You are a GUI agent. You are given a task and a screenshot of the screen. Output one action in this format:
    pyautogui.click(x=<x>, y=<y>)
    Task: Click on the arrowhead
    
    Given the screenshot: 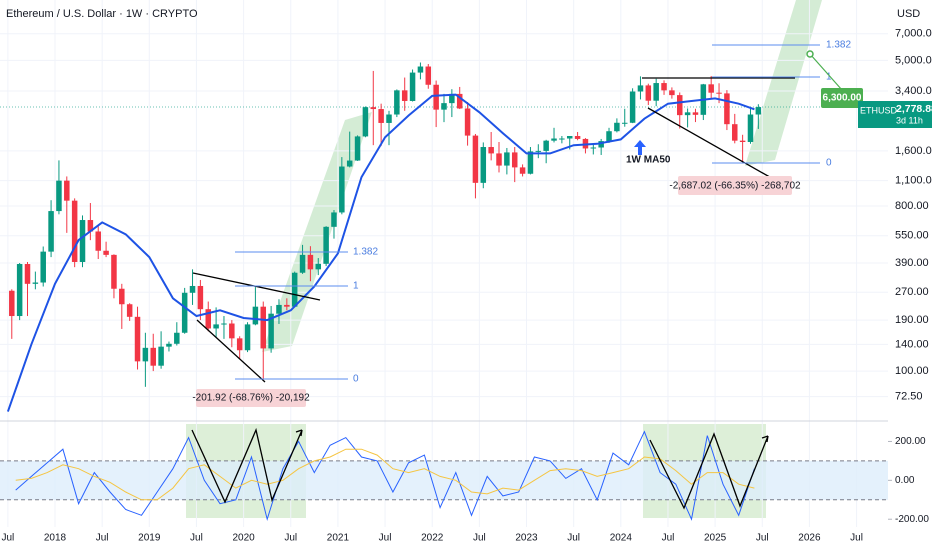 What is the action you would take?
    pyautogui.click(x=765, y=439)
    